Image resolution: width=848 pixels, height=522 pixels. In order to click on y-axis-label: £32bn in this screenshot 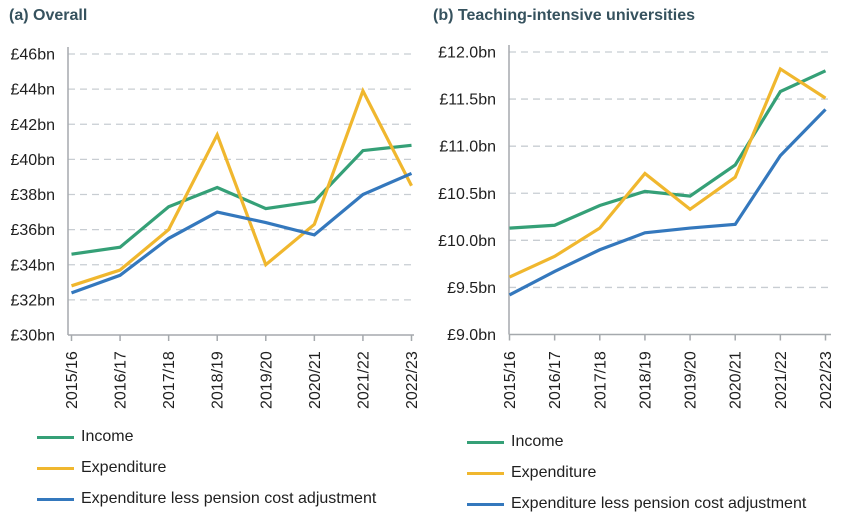, I will do `click(33, 300)`.